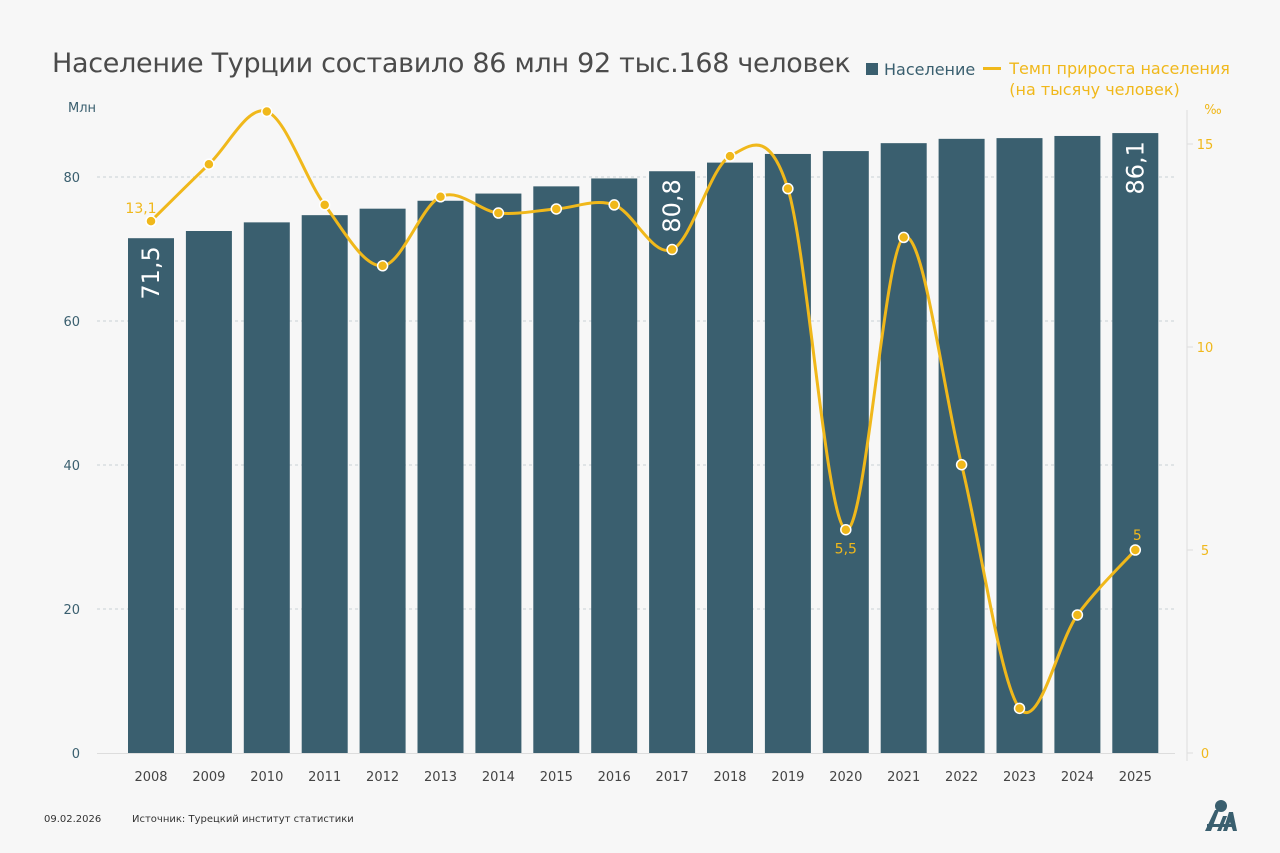  What do you see at coordinates (930, 69) in the screenshot?
I see `legend-population: Население` at bounding box center [930, 69].